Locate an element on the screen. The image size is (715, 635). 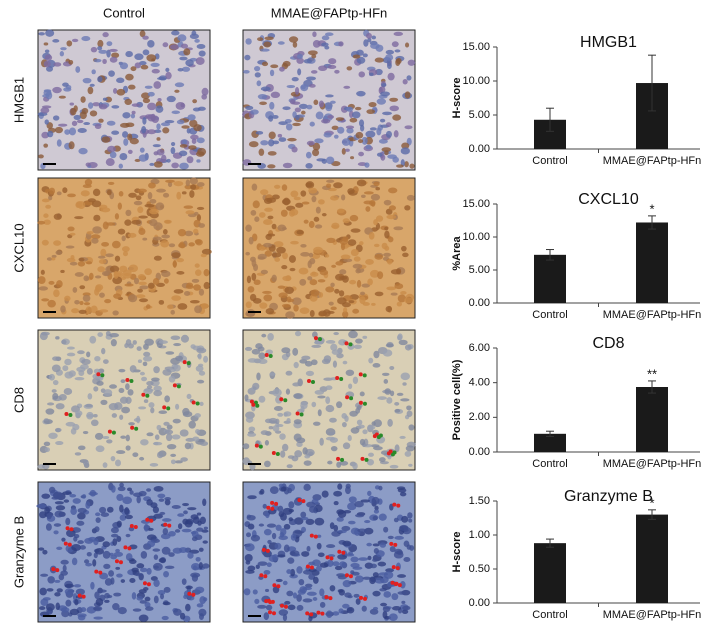
chart-title: CD8 is located at coordinates (608, 343).